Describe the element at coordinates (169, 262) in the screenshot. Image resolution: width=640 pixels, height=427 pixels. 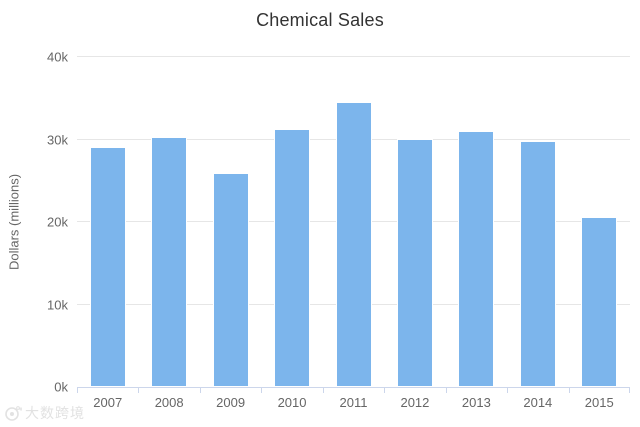
I see `bar-2008` at that location.